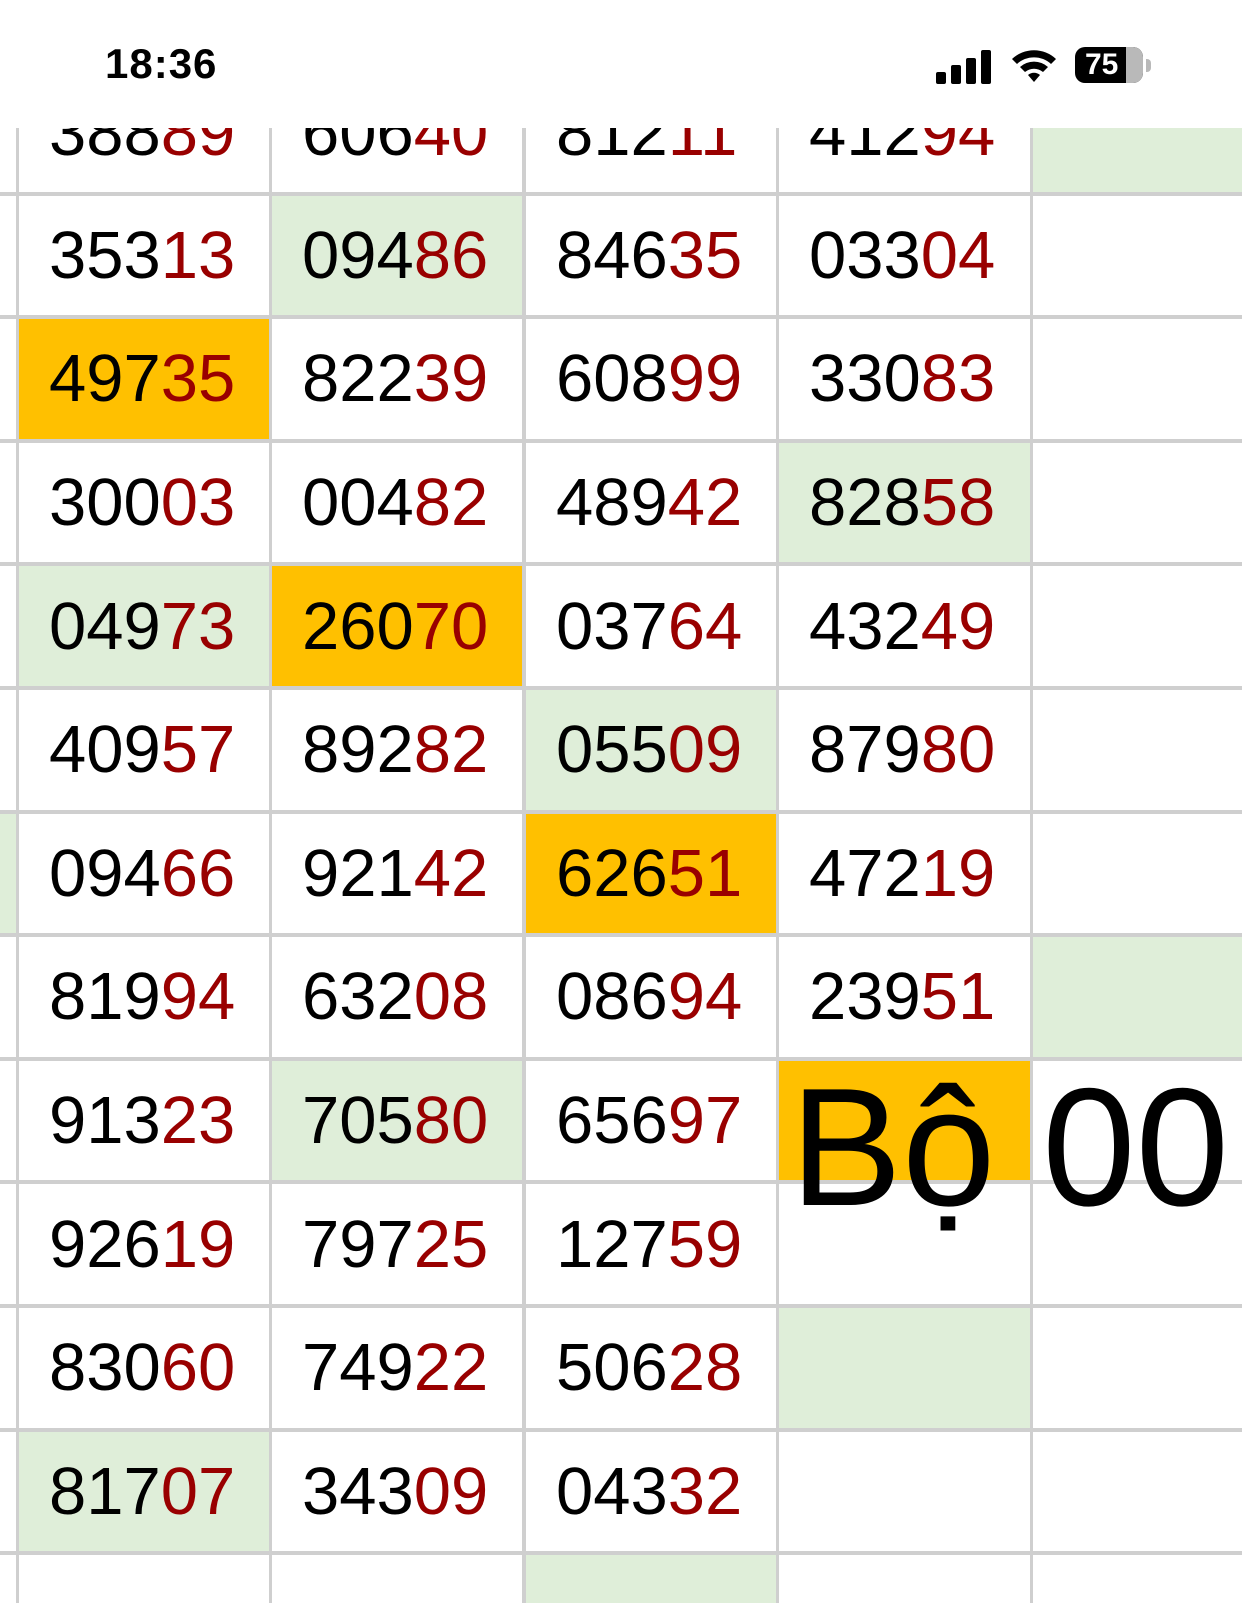  I want to click on table-cell: 472 19, so click(904, 873).